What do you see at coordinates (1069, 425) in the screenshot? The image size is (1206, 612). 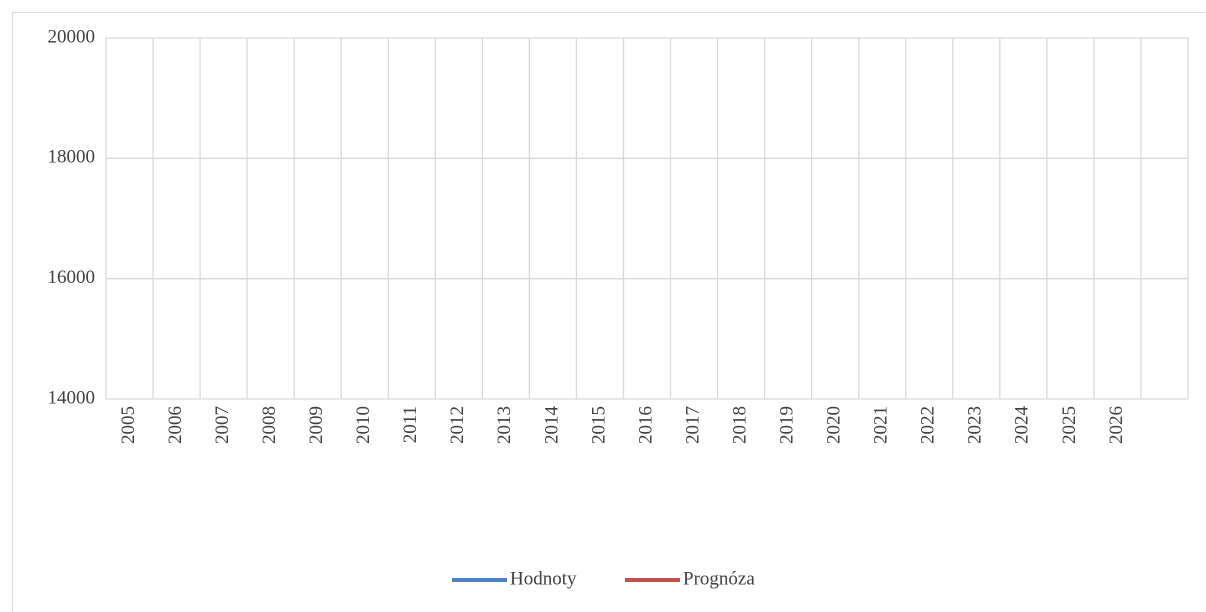 I see `x-tick-label: 2025` at bounding box center [1069, 425].